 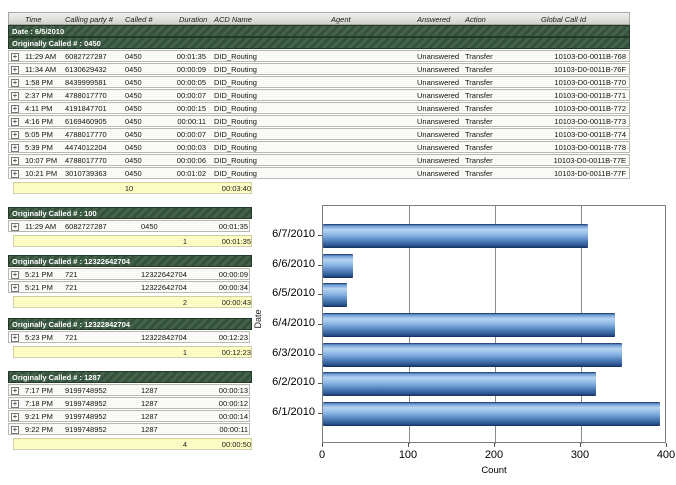 I want to click on table-row: +7:17 PM 9199748952 1287 00:00:13, so click(x=129, y=390).